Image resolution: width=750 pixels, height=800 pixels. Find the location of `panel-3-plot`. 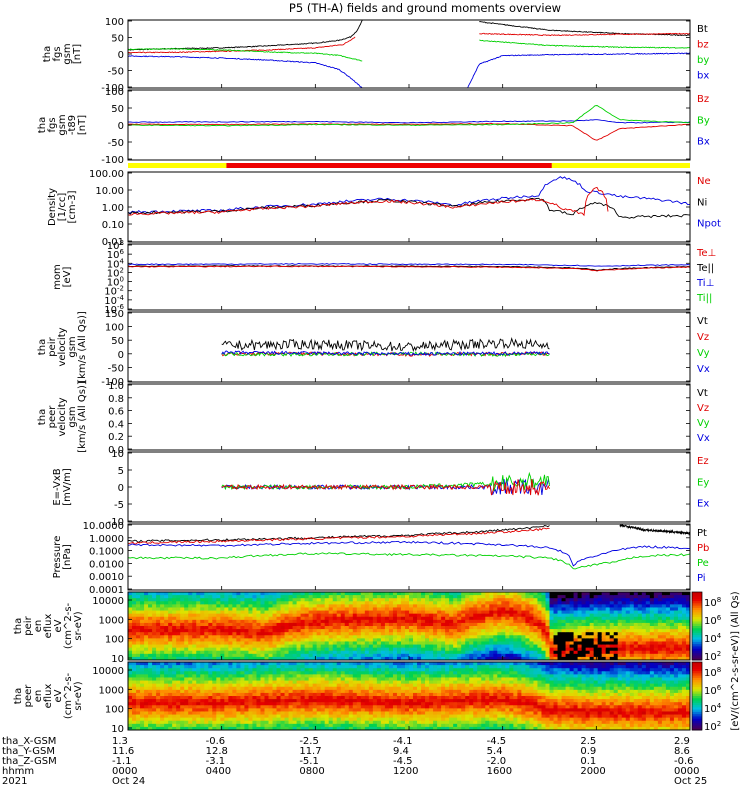

panel-3-plot is located at coordinates (409, 197).